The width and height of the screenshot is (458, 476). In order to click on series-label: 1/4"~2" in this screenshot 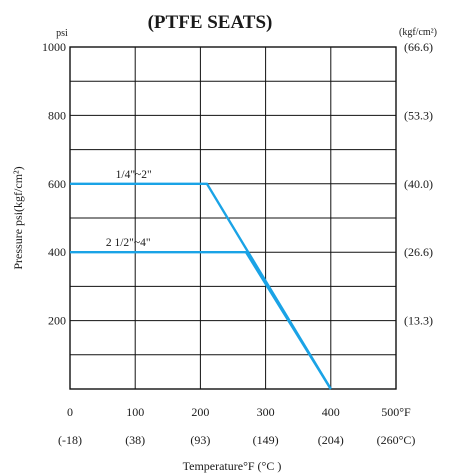, I will do `click(134, 175)`.